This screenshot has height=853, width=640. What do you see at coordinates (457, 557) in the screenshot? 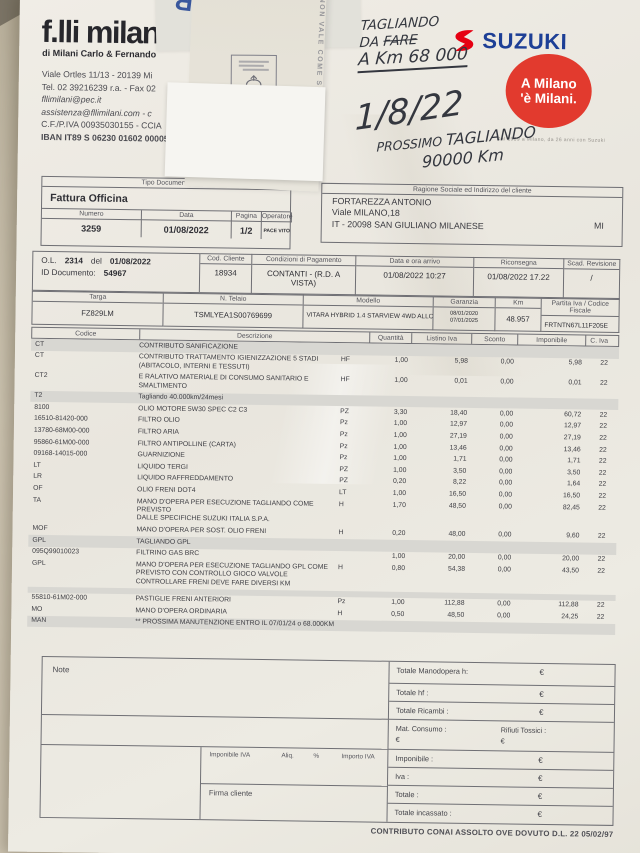
I see `item-list-price: 20,00` at bounding box center [457, 557].